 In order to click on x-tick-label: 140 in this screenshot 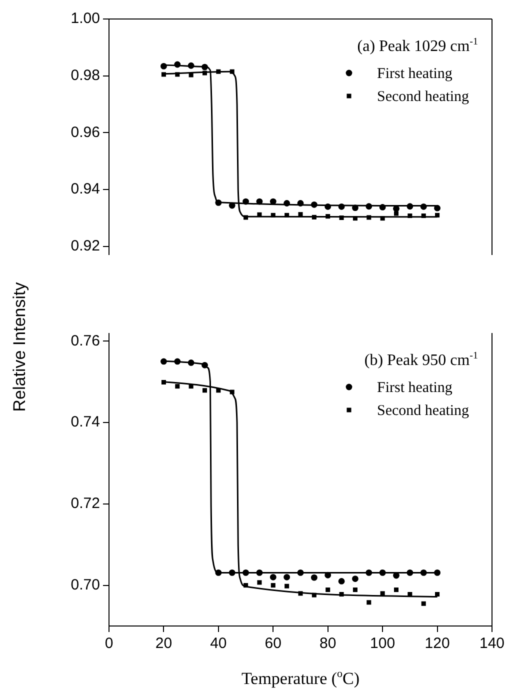, I will do `click(492, 643)`.